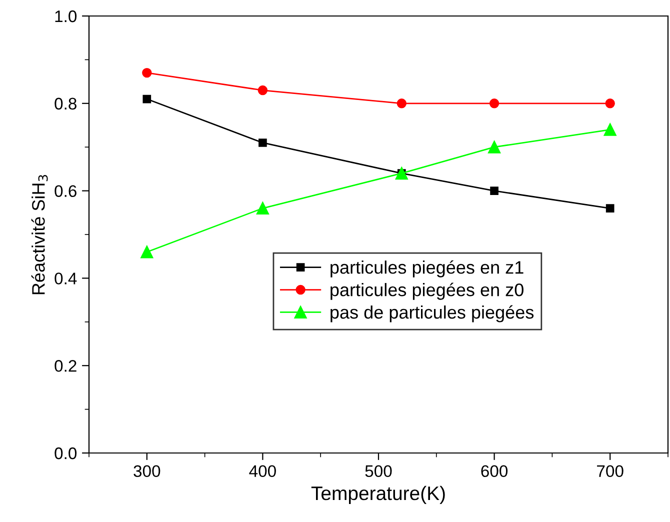 This screenshot has width=670, height=522. Describe the element at coordinates (378, 495) in the screenshot. I see `x-axis-title: Temperature(K)` at that location.